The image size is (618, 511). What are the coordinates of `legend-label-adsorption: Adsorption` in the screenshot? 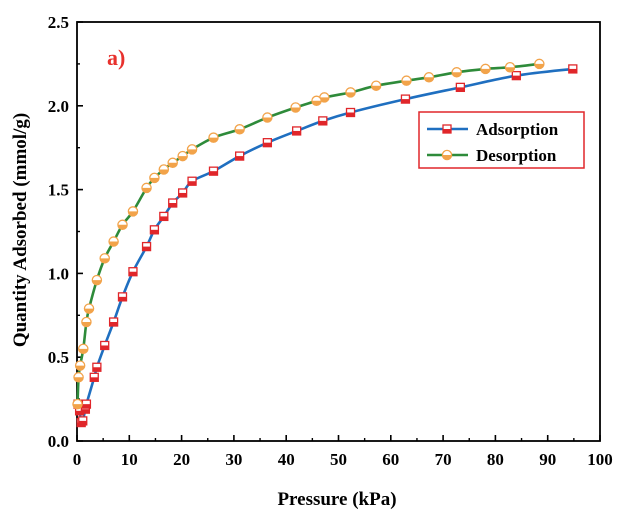 It's located at (517, 129).